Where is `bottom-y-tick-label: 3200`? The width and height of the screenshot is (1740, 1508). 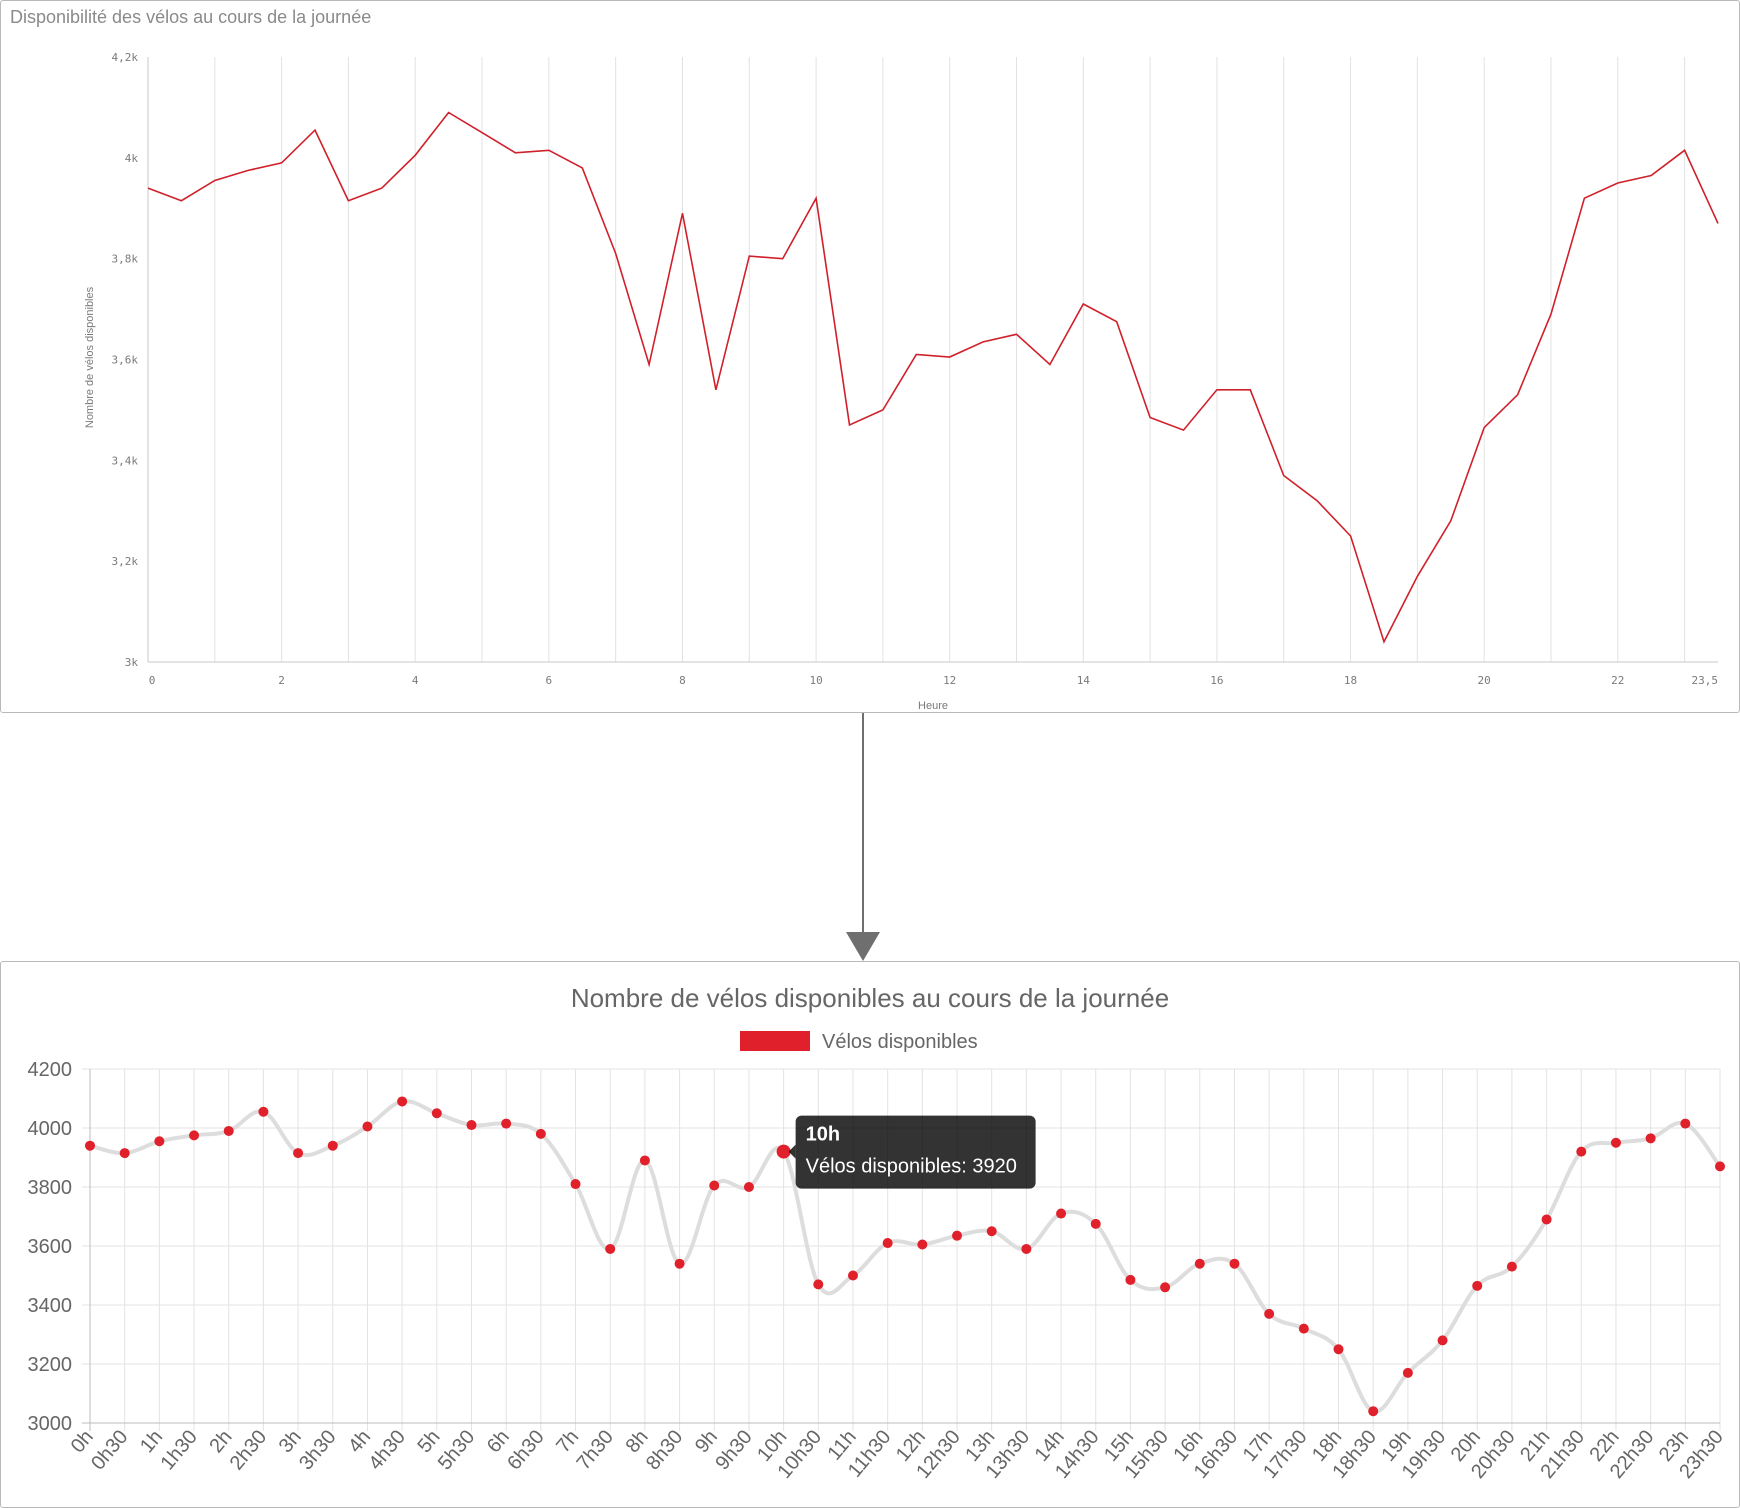
bottom-y-tick-label: 3200 is located at coordinates (50, 1365).